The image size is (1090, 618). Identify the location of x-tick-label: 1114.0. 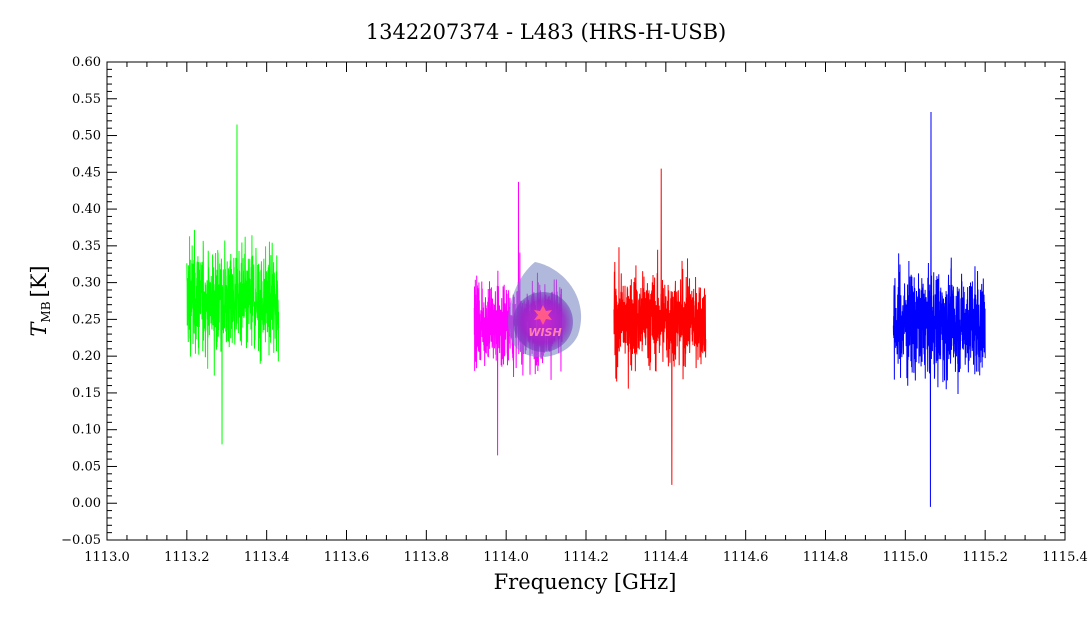
(506, 557).